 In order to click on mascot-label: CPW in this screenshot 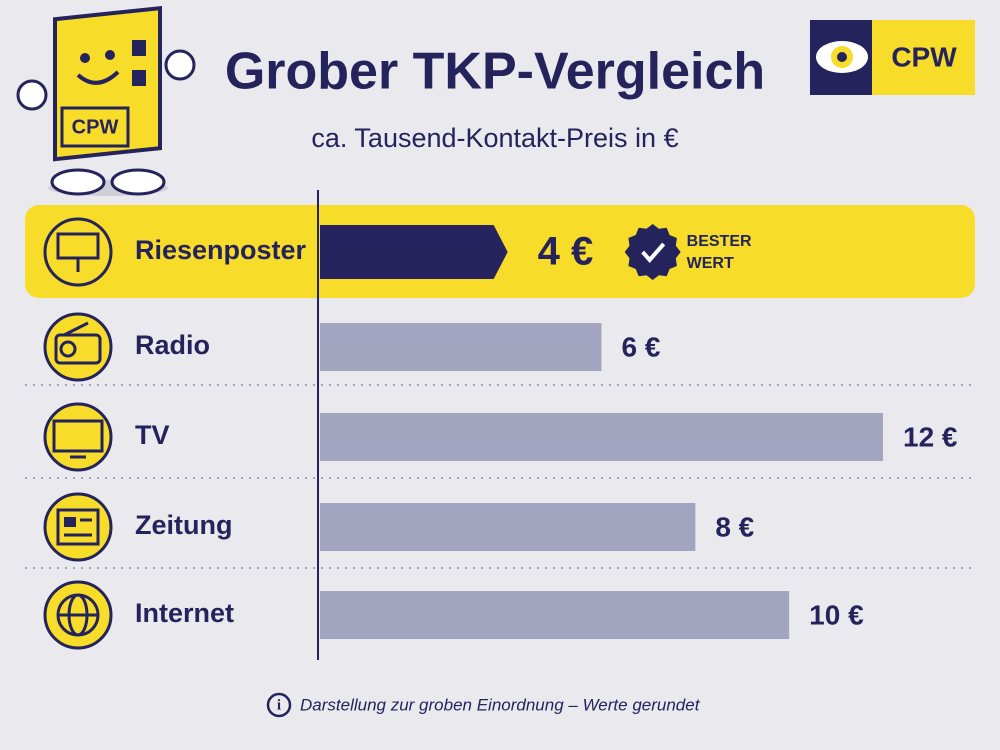, I will do `click(95, 127)`.